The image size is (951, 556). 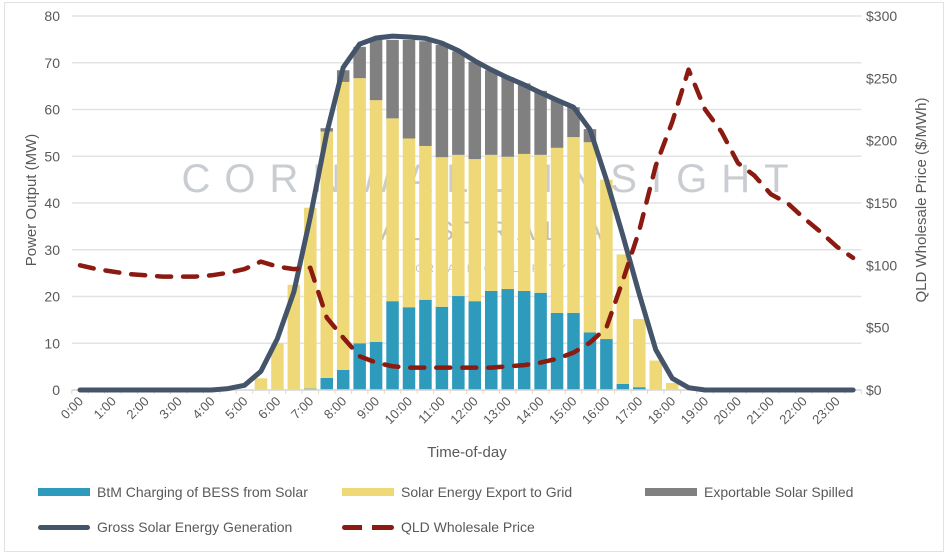 I want to click on x-tick-label: 1:00, so click(x=105, y=408).